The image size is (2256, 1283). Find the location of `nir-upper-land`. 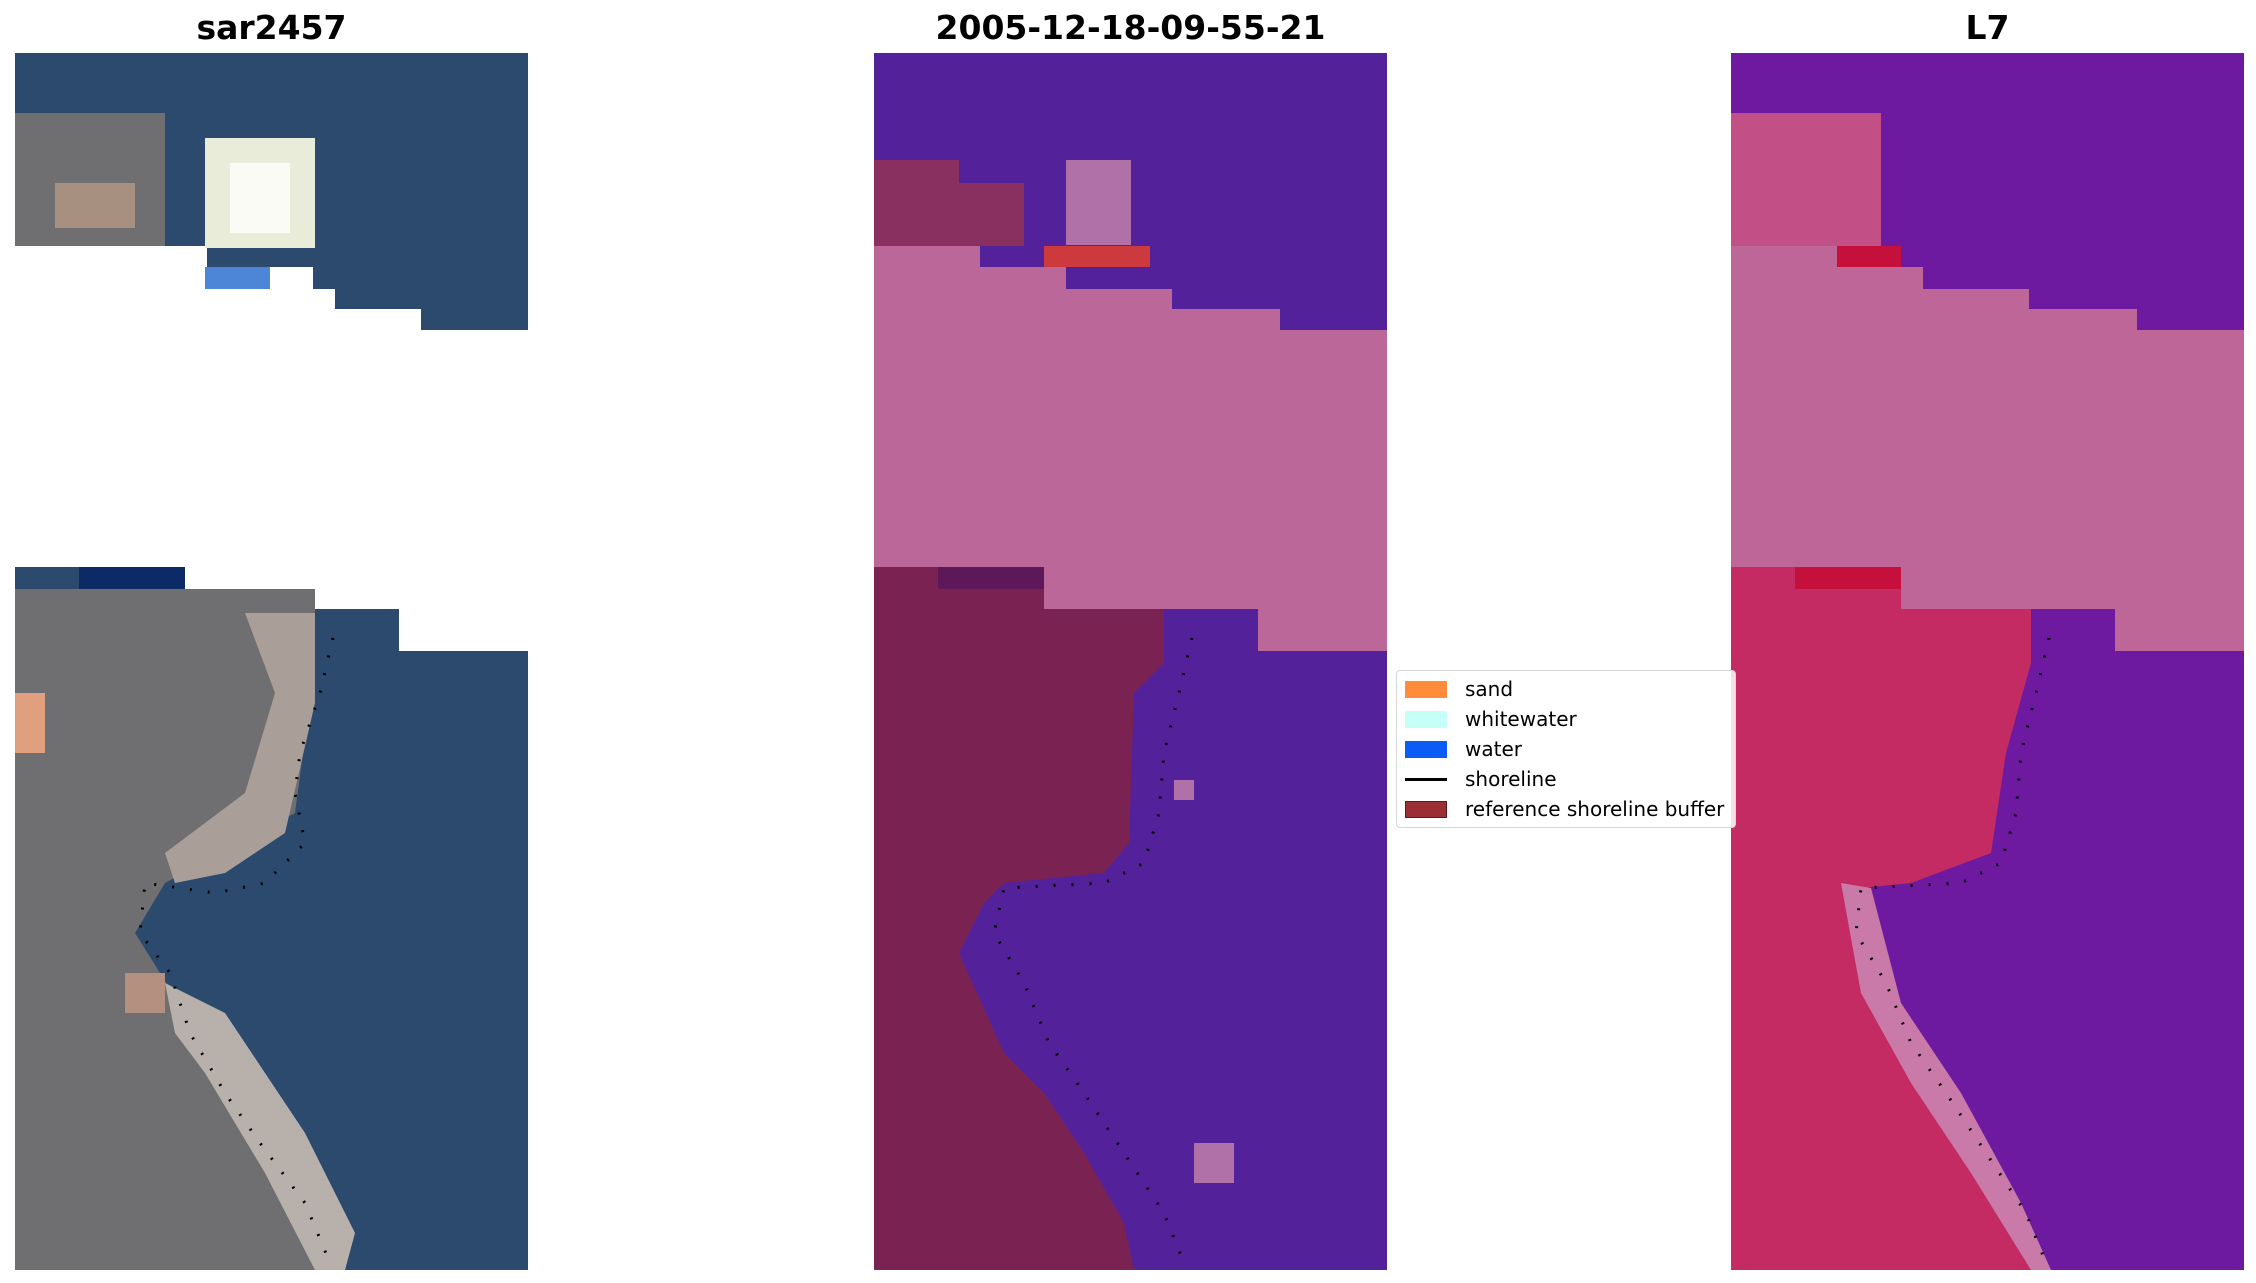

nir-upper-land is located at coordinates (1806, 179).